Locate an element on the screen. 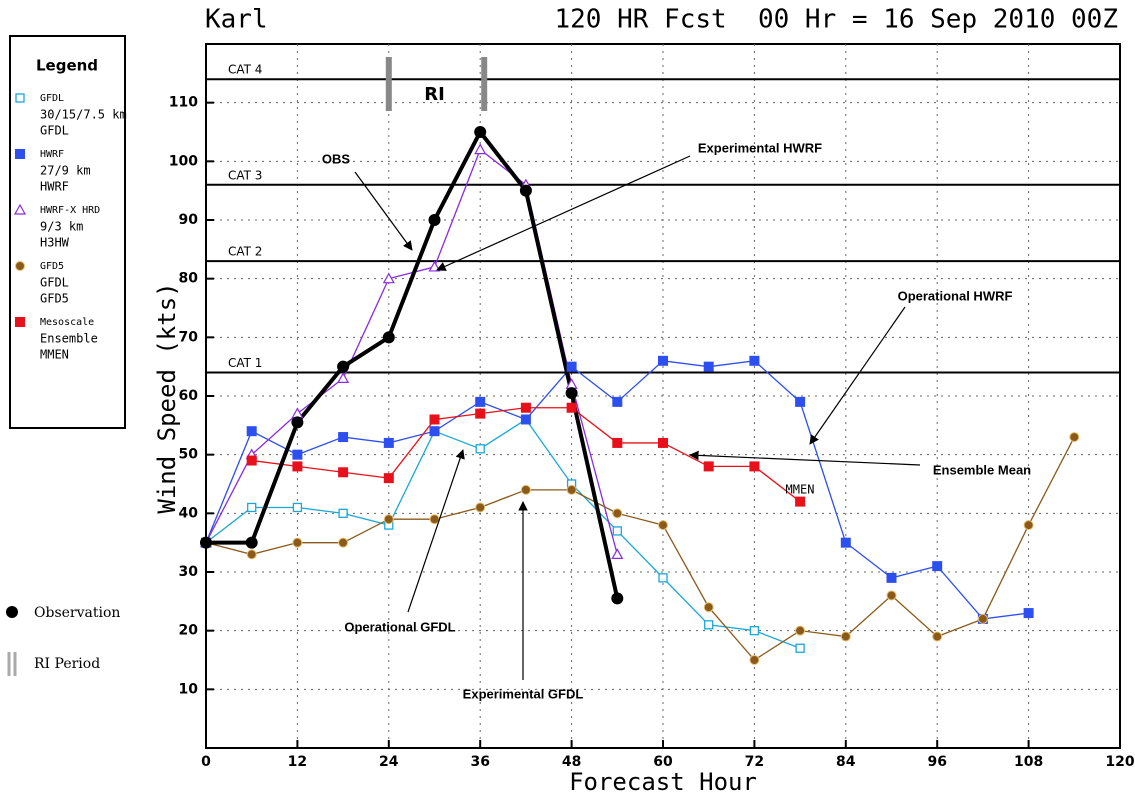 This screenshot has width=1135, height=799. y-tick-label: 60 is located at coordinates (189, 396).